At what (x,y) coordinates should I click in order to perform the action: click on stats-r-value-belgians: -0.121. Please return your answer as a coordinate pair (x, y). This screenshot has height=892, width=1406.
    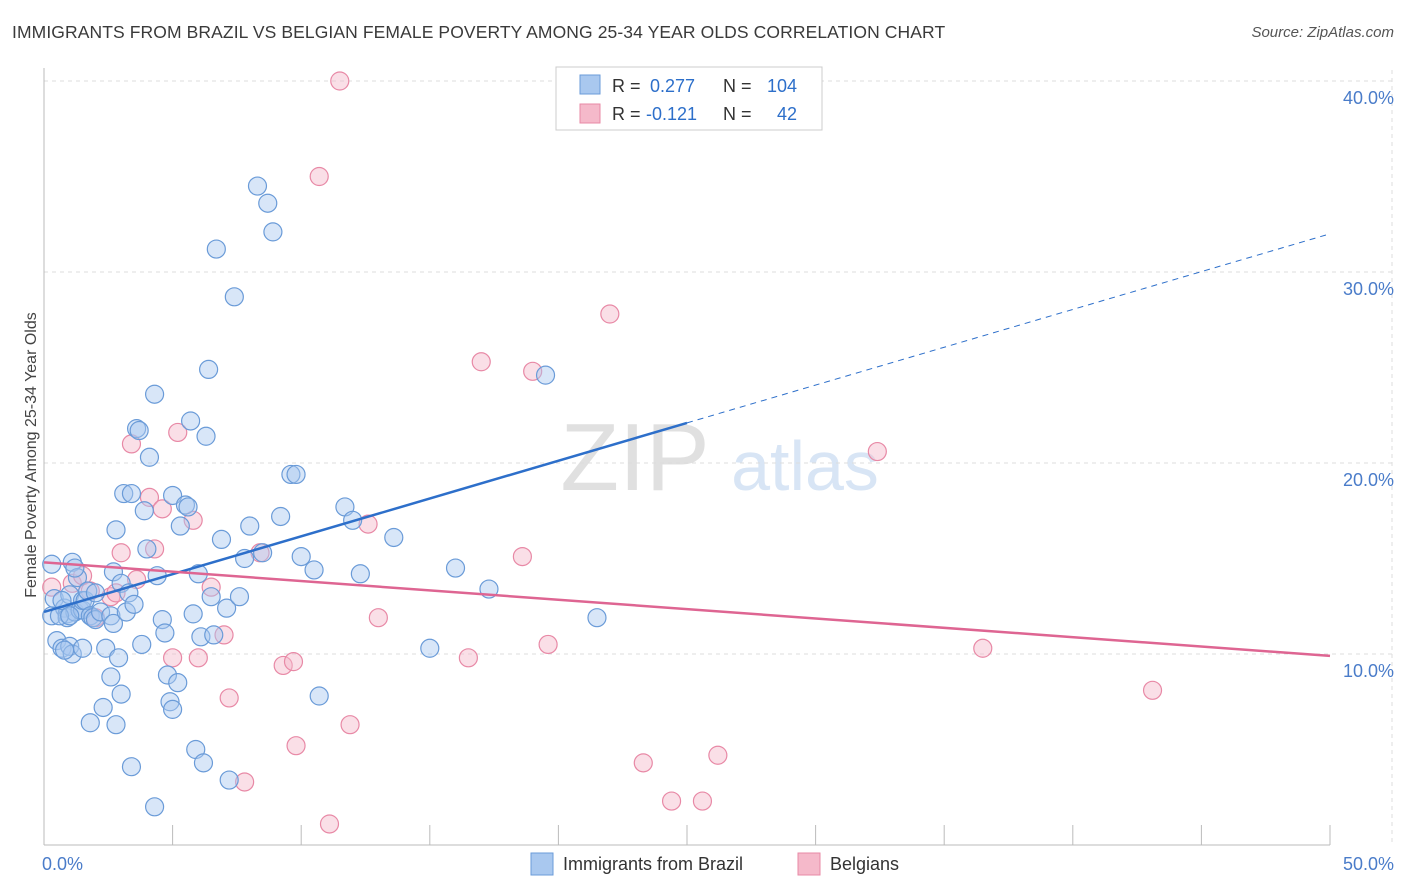
    Looking at the image, I should click on (671, 114).